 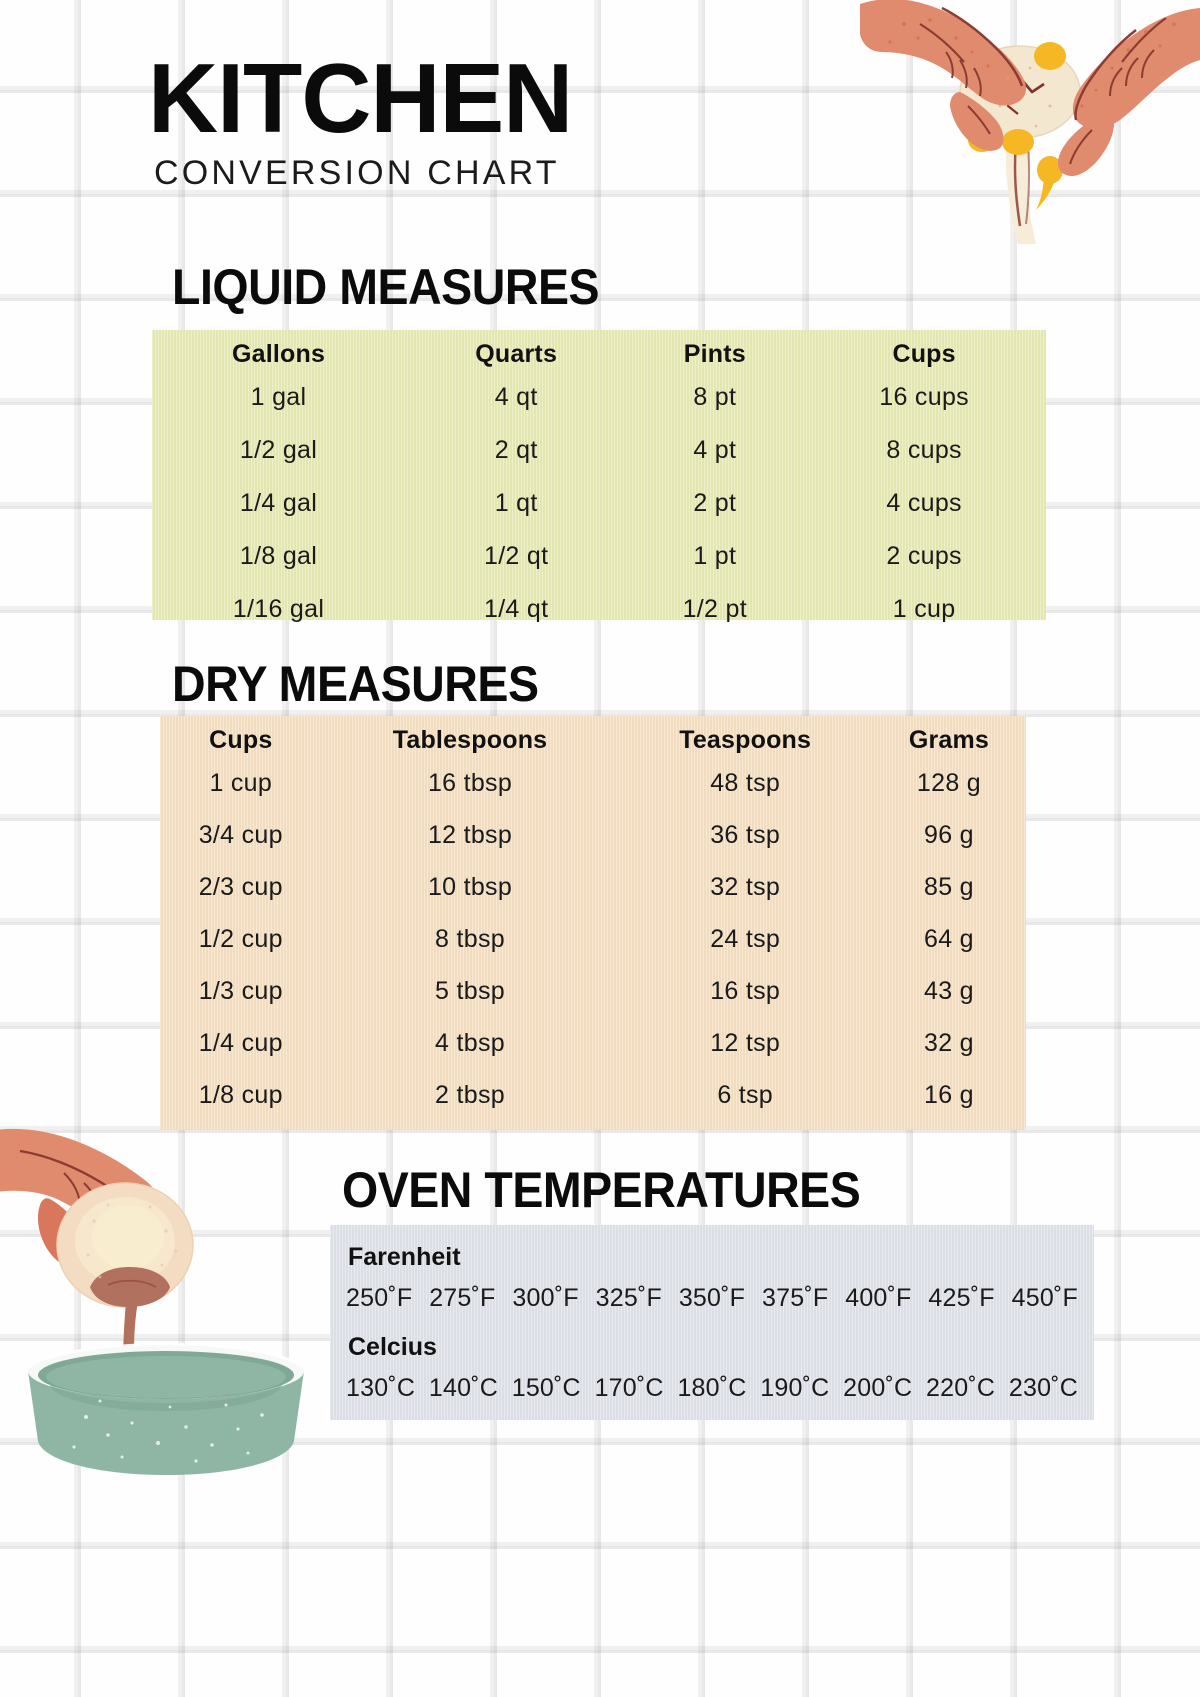 What do you see at coordinates (240, 834) in the screenshot?
I see `cell: 3/4 cup` at bounding box center [240, 834].